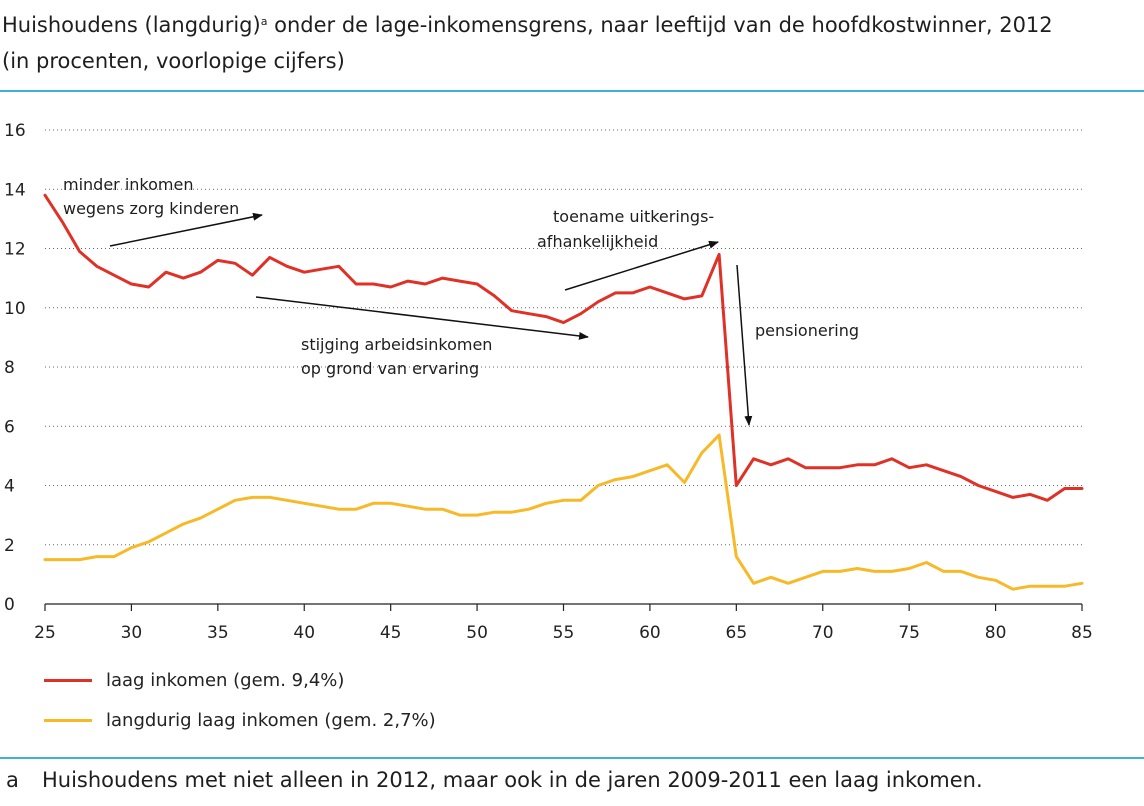 The width and height of the screenshot is (1144, 806). I want to click on x-tick-label-50: 50, so click(477, 633).